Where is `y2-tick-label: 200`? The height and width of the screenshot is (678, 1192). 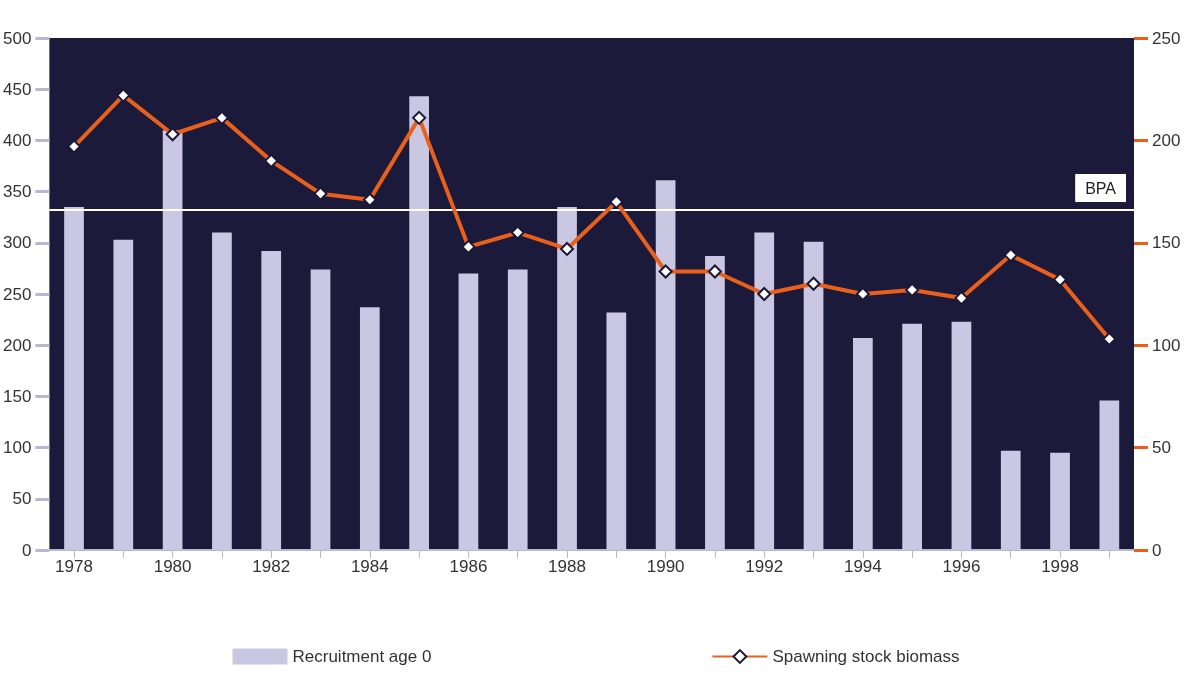
y2-tick-label: 200 is located at coordinates (1166, 140).